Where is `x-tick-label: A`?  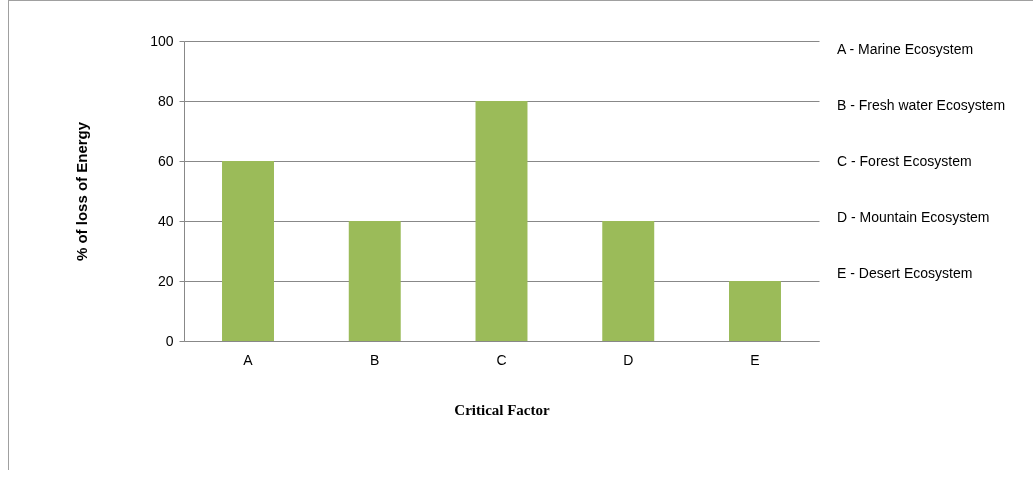
x-tick-label: A is located at coordinates (248, 359).